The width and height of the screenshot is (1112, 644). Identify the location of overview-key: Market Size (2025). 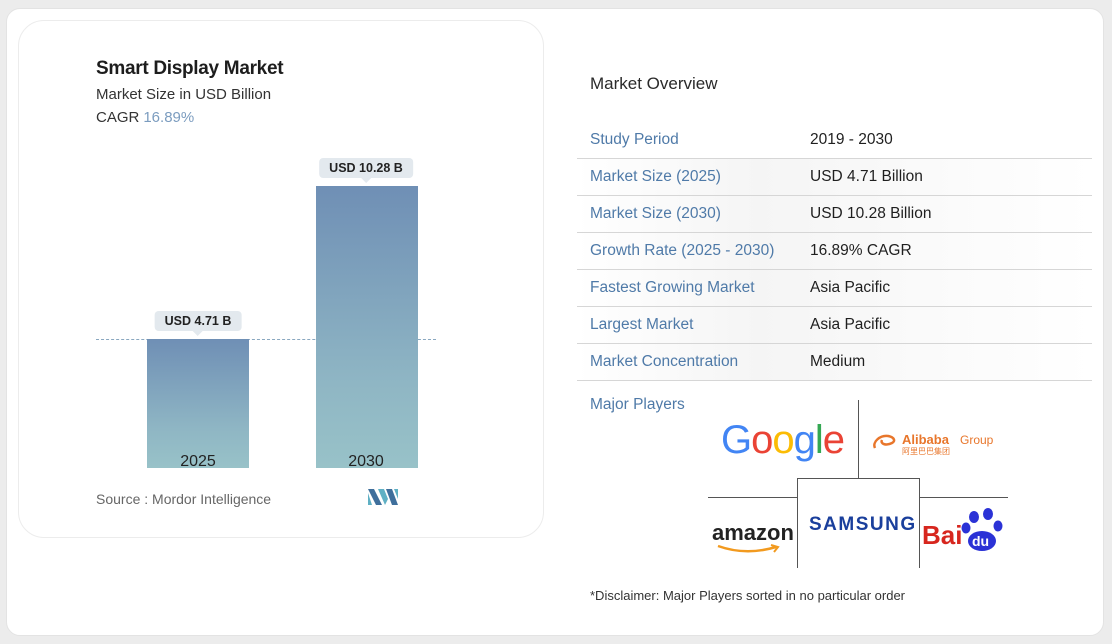
(655, 176).